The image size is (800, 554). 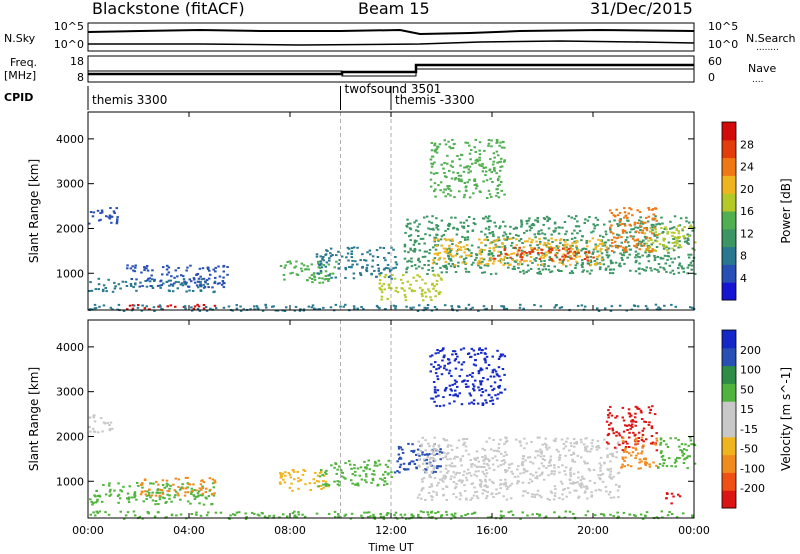 What do you see at coordinates (308, 272) in the screenshot?
I see `scatter-region` at bounding box center [308, 272].